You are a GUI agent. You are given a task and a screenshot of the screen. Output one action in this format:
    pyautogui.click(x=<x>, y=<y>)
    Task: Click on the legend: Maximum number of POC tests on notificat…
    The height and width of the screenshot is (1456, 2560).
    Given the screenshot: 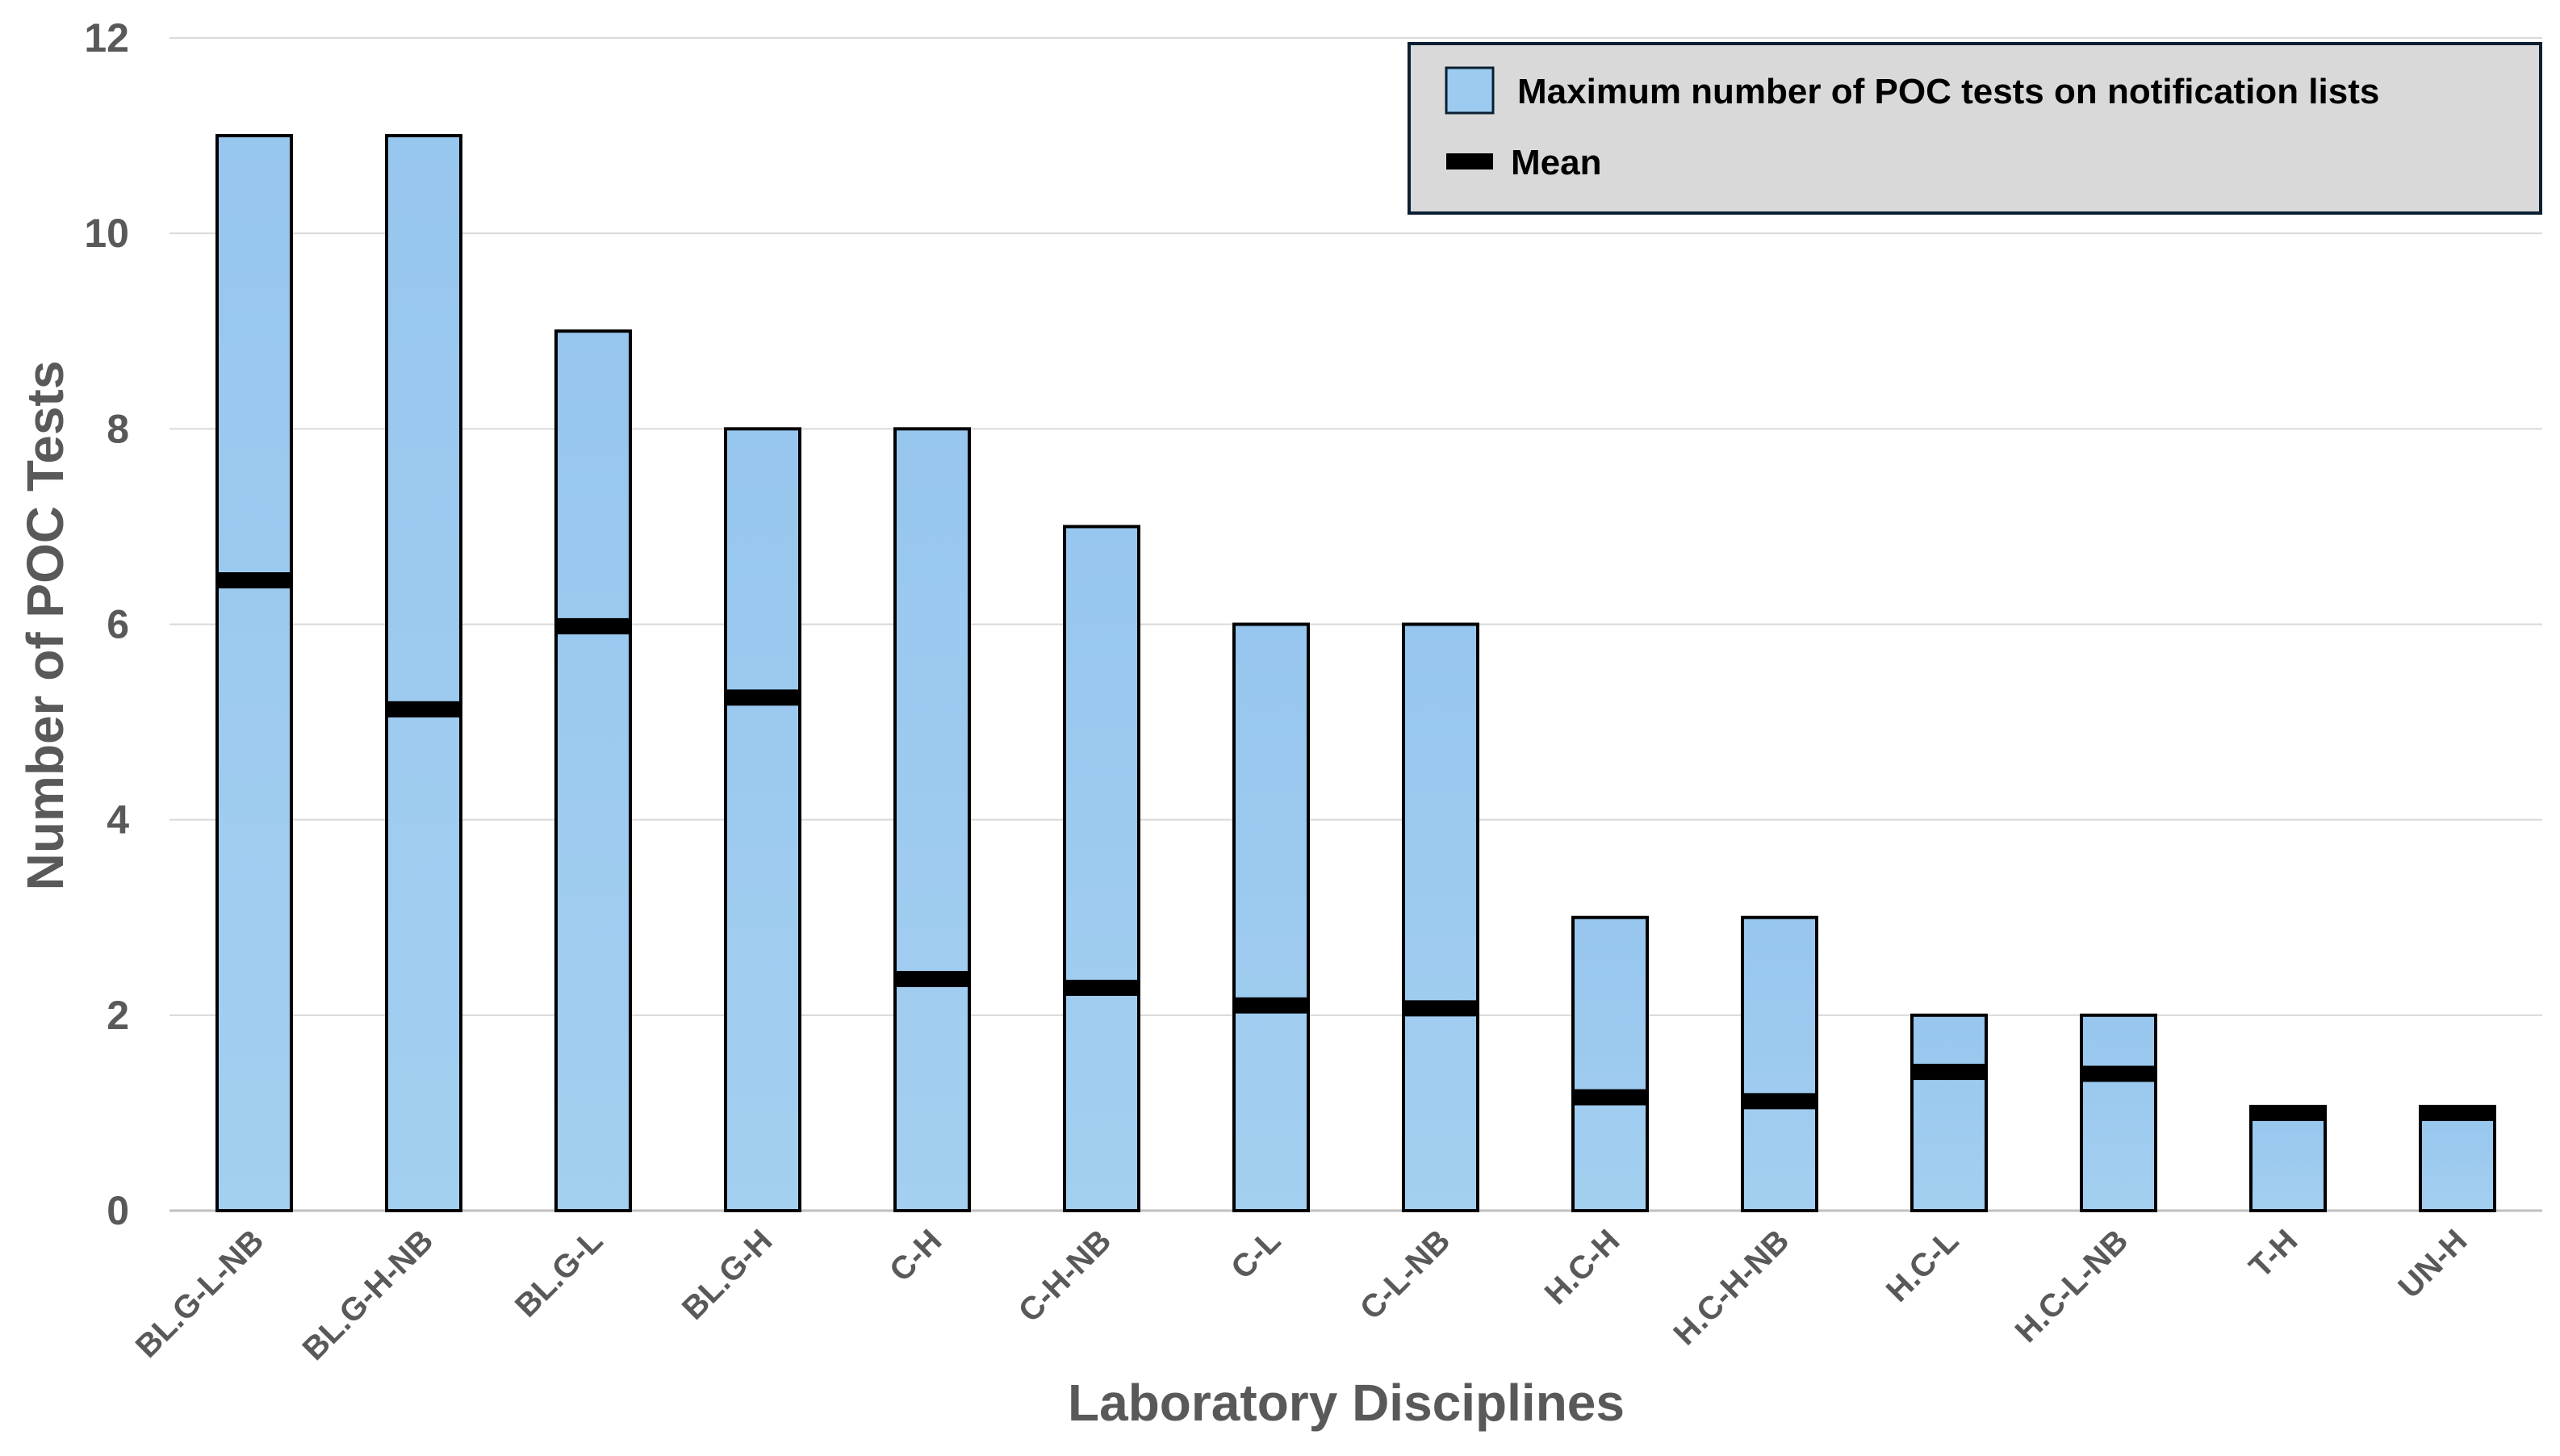 What is the action you would take?
    pyautogui.click(x=1975, y=128)
    